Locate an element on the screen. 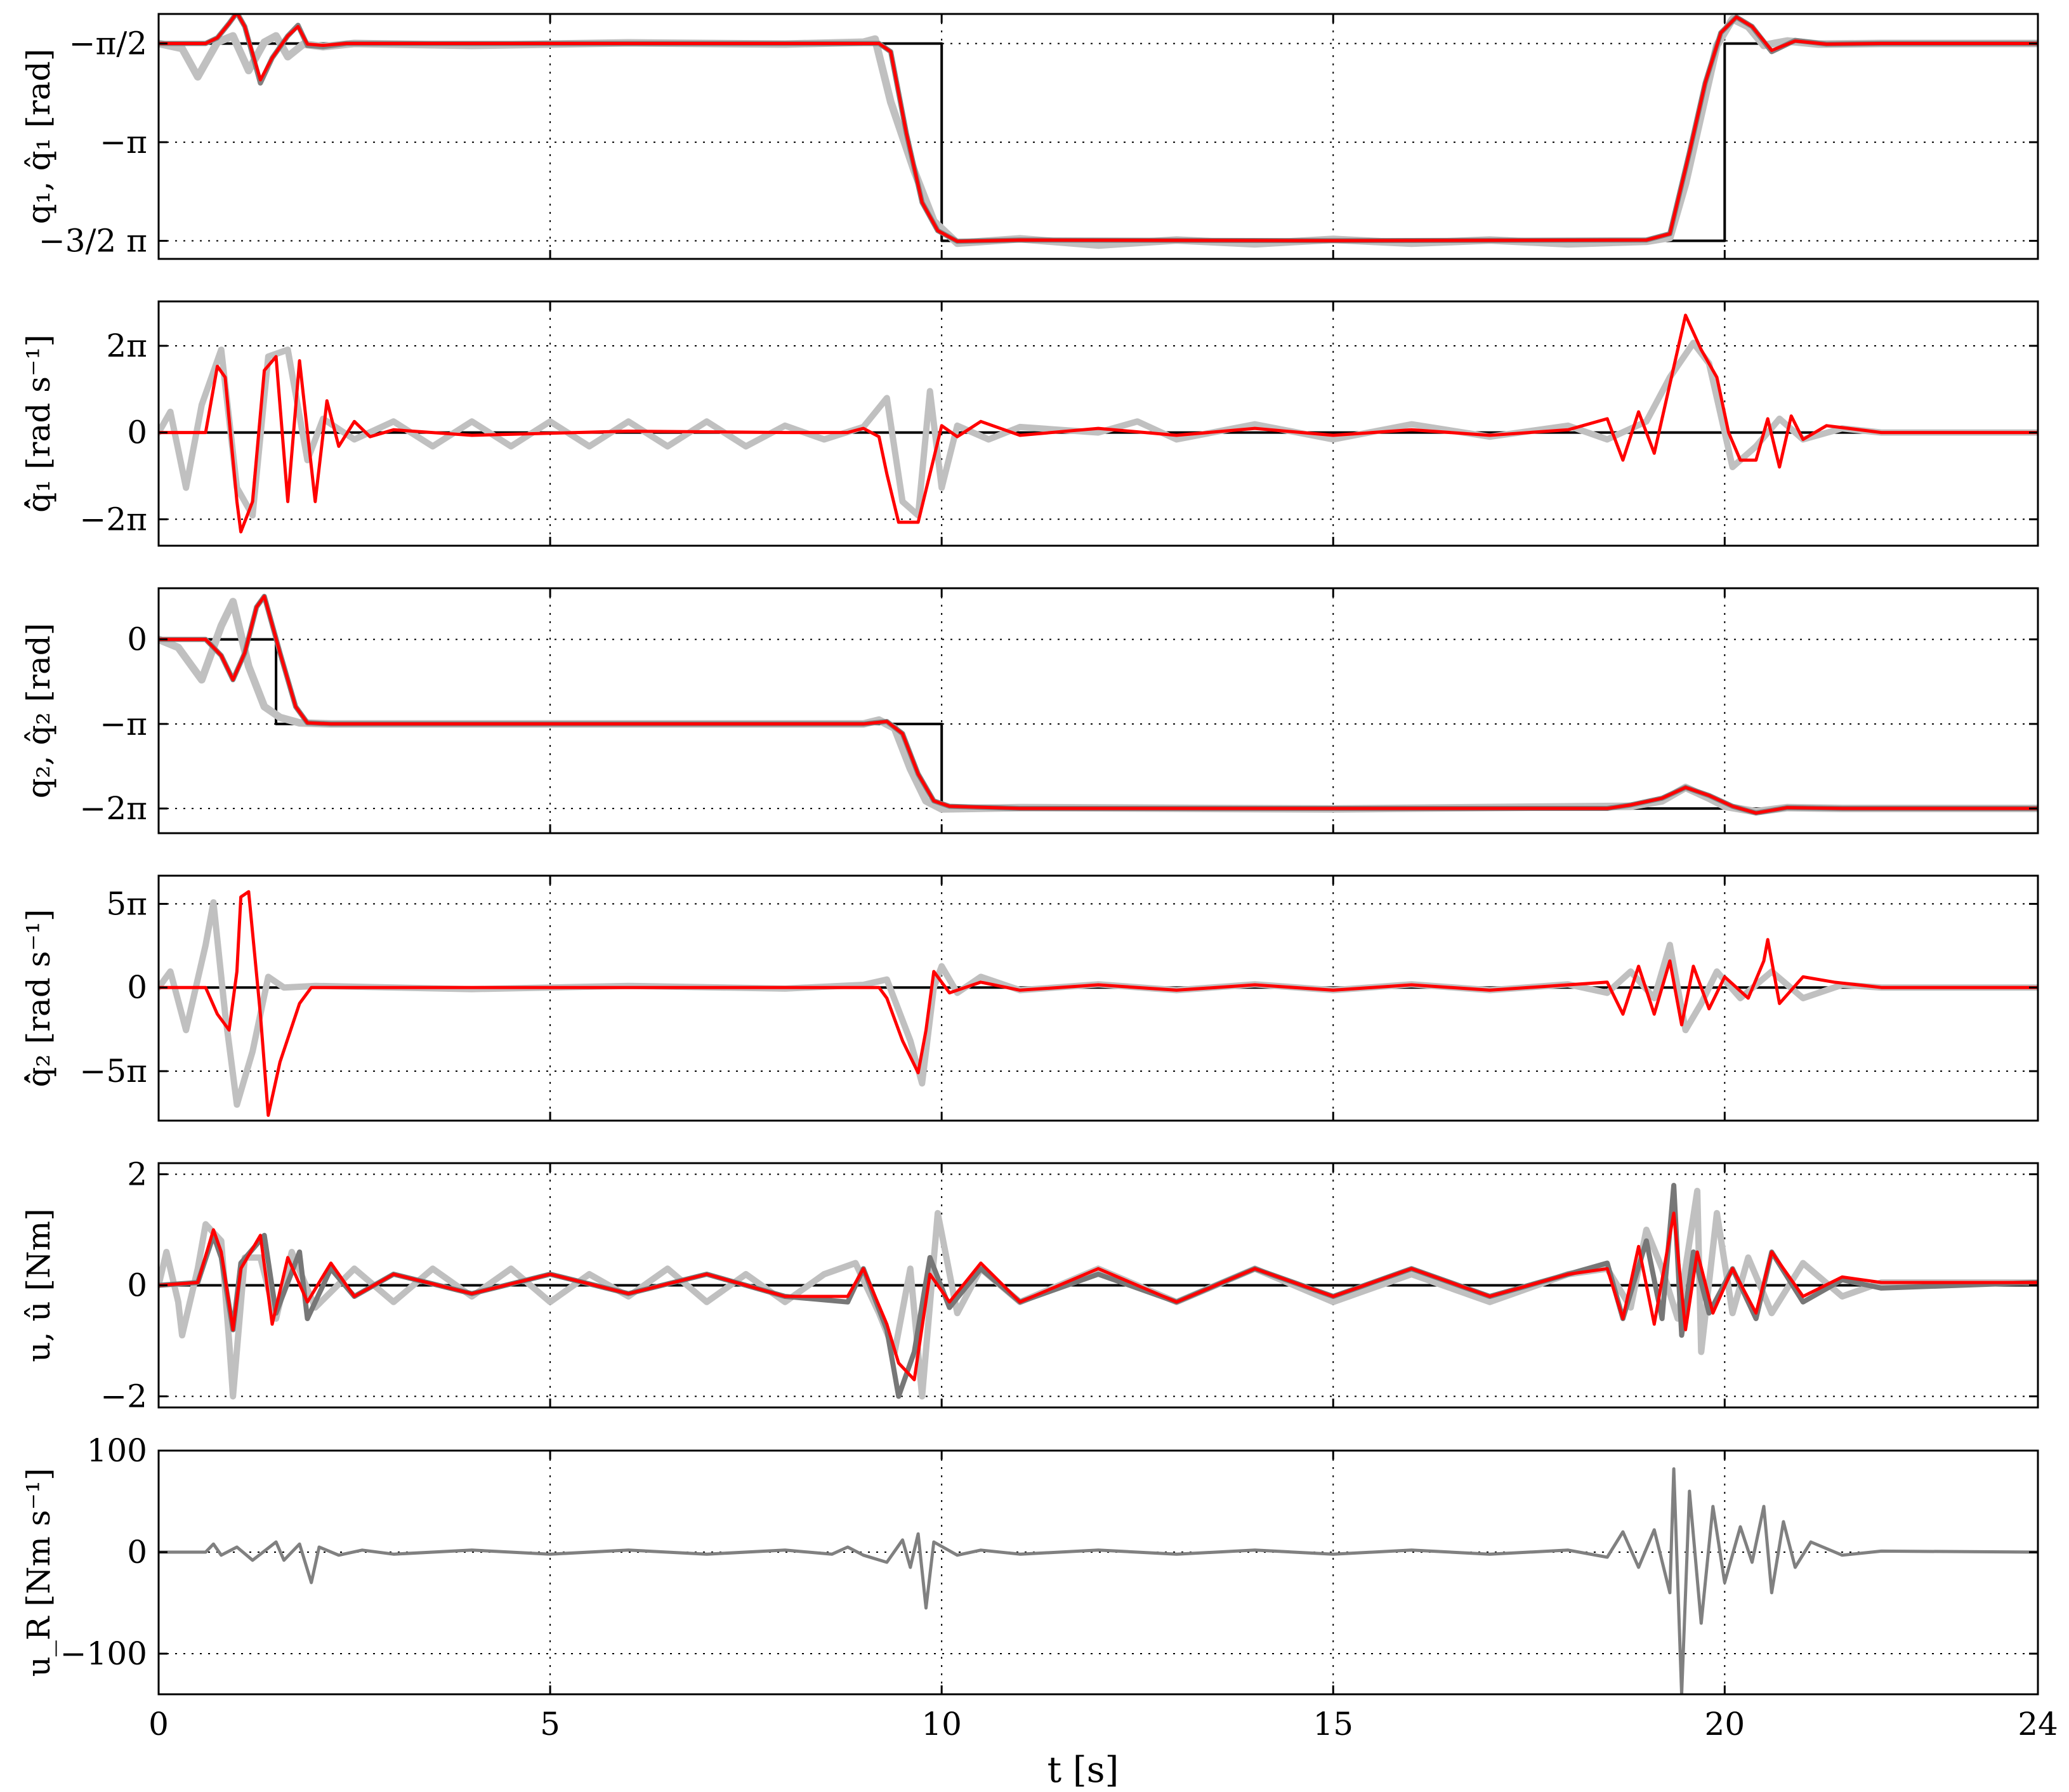 This screenshot has height=1792, width=2069. x-tick-label: 20 is located at coordinates (1725, 1724).